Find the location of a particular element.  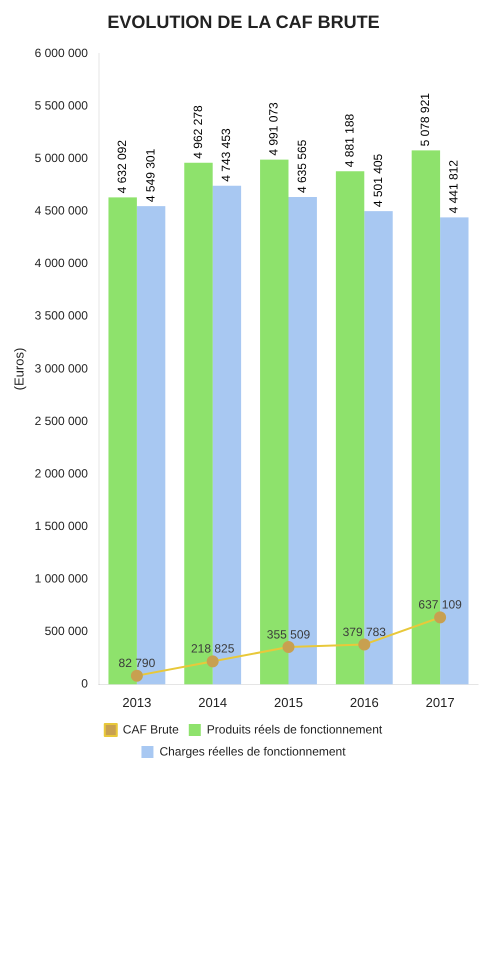

x-tick-label: 2016 is located at coordinates (364, 702).